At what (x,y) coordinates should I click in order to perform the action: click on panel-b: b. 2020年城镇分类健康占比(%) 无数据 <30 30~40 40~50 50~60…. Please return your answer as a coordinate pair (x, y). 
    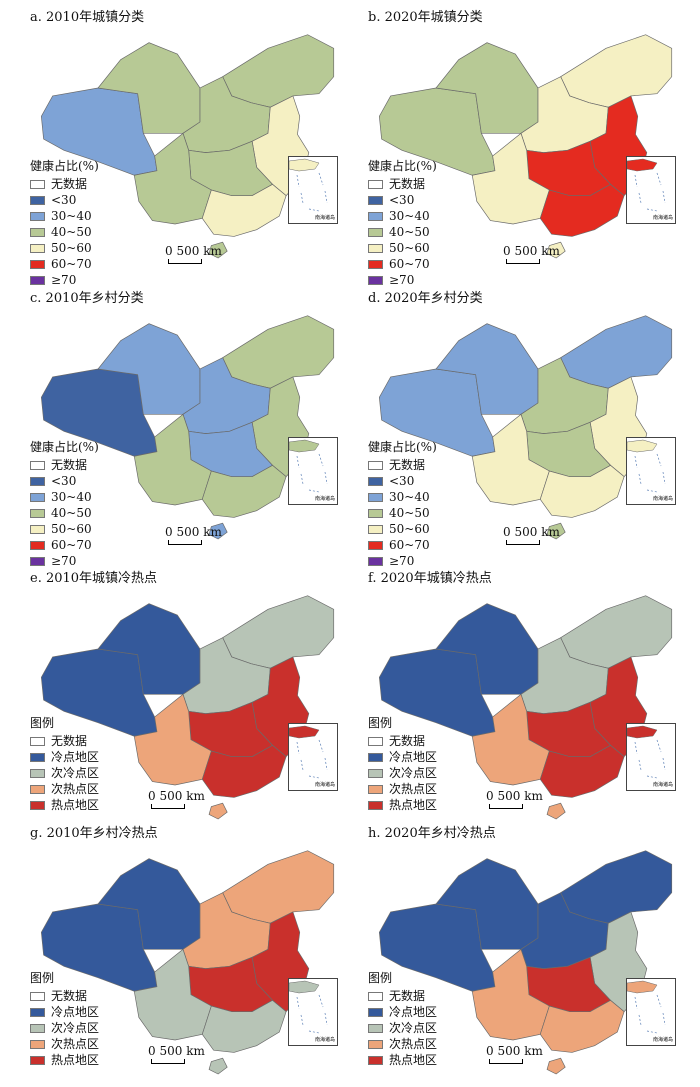
    Looking at the image, I should click on (534, 146).